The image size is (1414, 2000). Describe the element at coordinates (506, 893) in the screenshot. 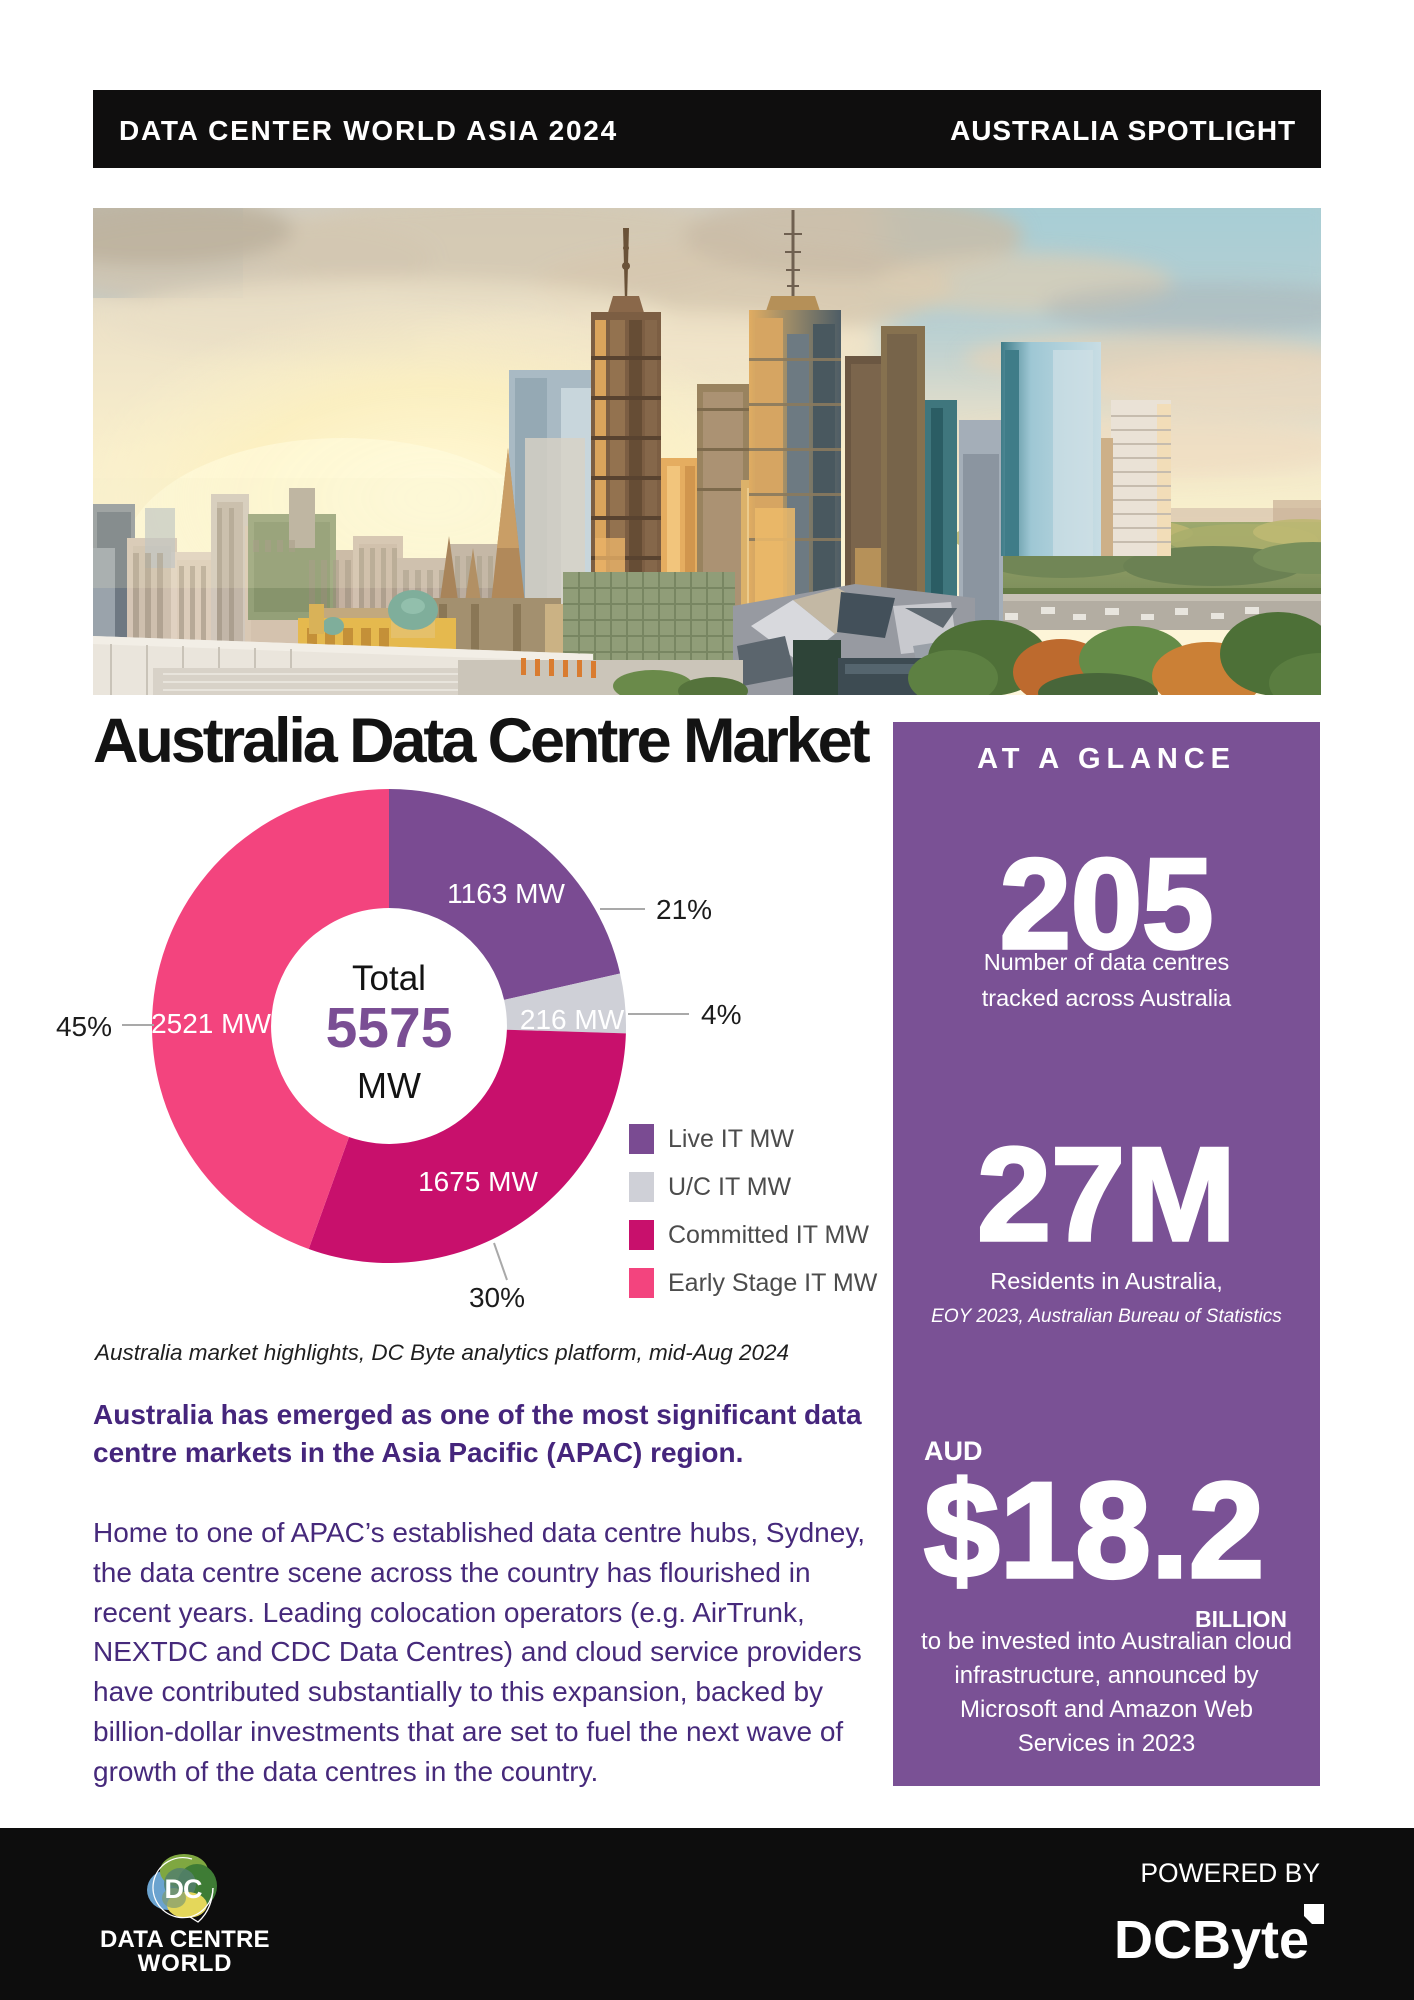

I see `svg-text: 1163 MW` at that location.